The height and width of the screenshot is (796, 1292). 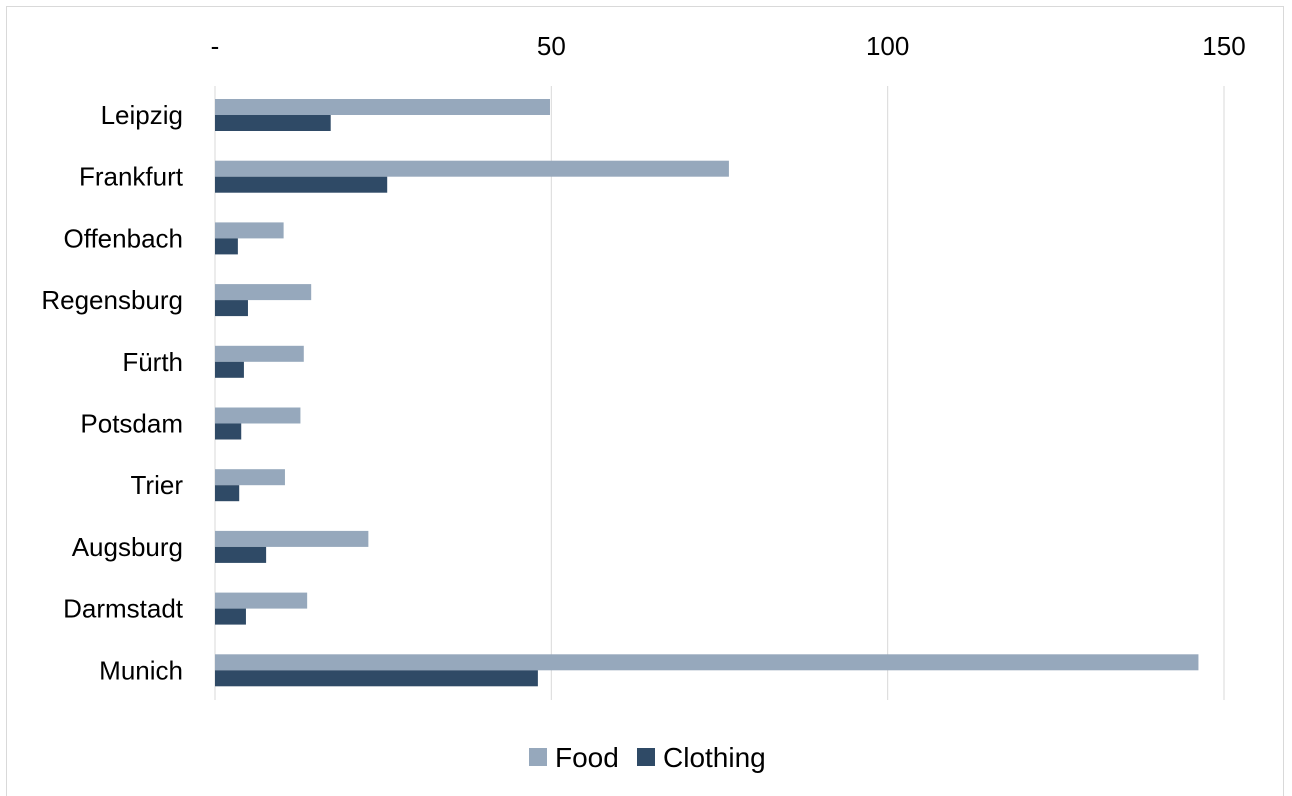 What do you see at coordinates (714, 757) in the screenshot?
I see `legend-label-clothing: Clothing` at bounding box center [714, 757].